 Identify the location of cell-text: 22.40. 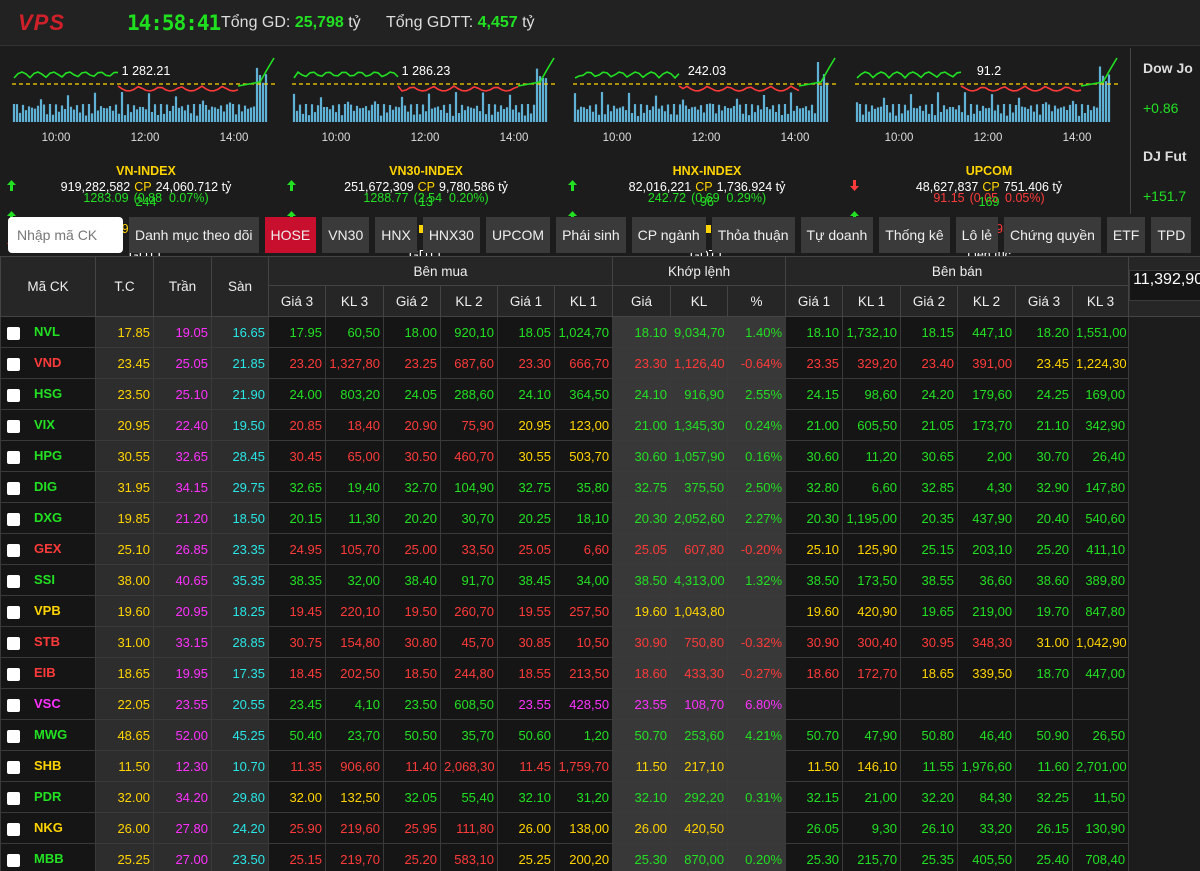
(191, 425).